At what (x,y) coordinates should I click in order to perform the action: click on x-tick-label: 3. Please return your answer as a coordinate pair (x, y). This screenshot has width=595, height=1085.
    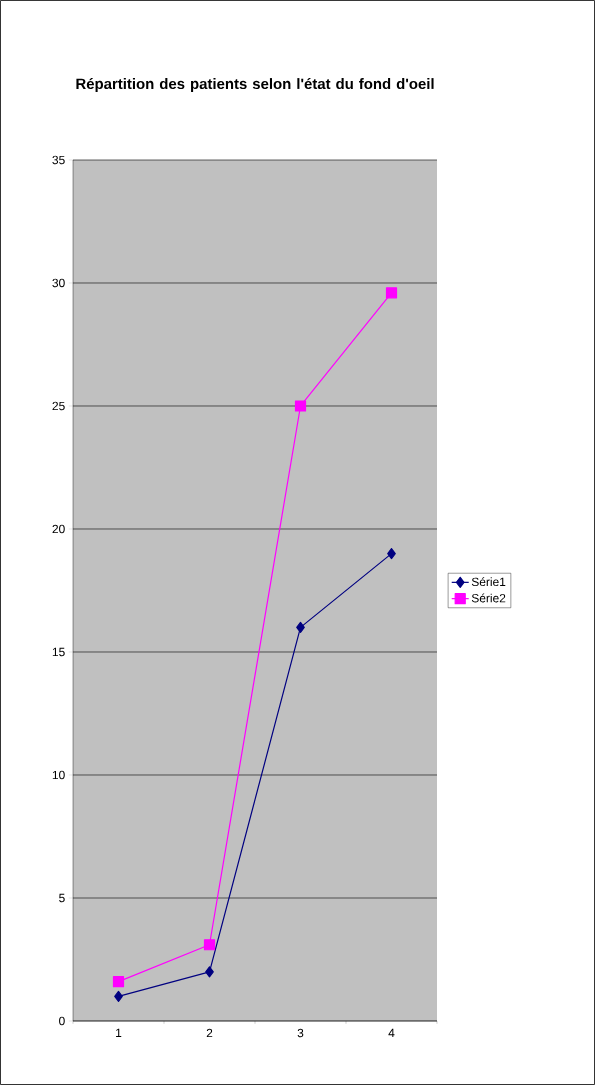
    Looking at the image, I should click on (300, 1033).